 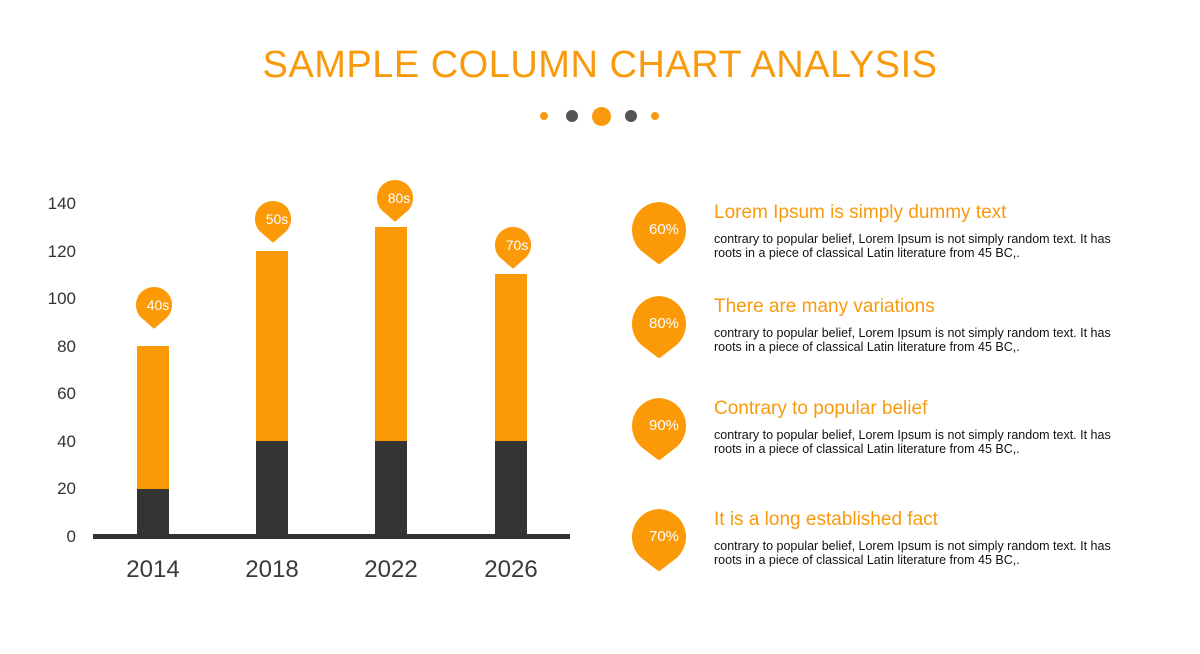 I want to click on data-label-pin: 50s, so click(x=273, y=225).